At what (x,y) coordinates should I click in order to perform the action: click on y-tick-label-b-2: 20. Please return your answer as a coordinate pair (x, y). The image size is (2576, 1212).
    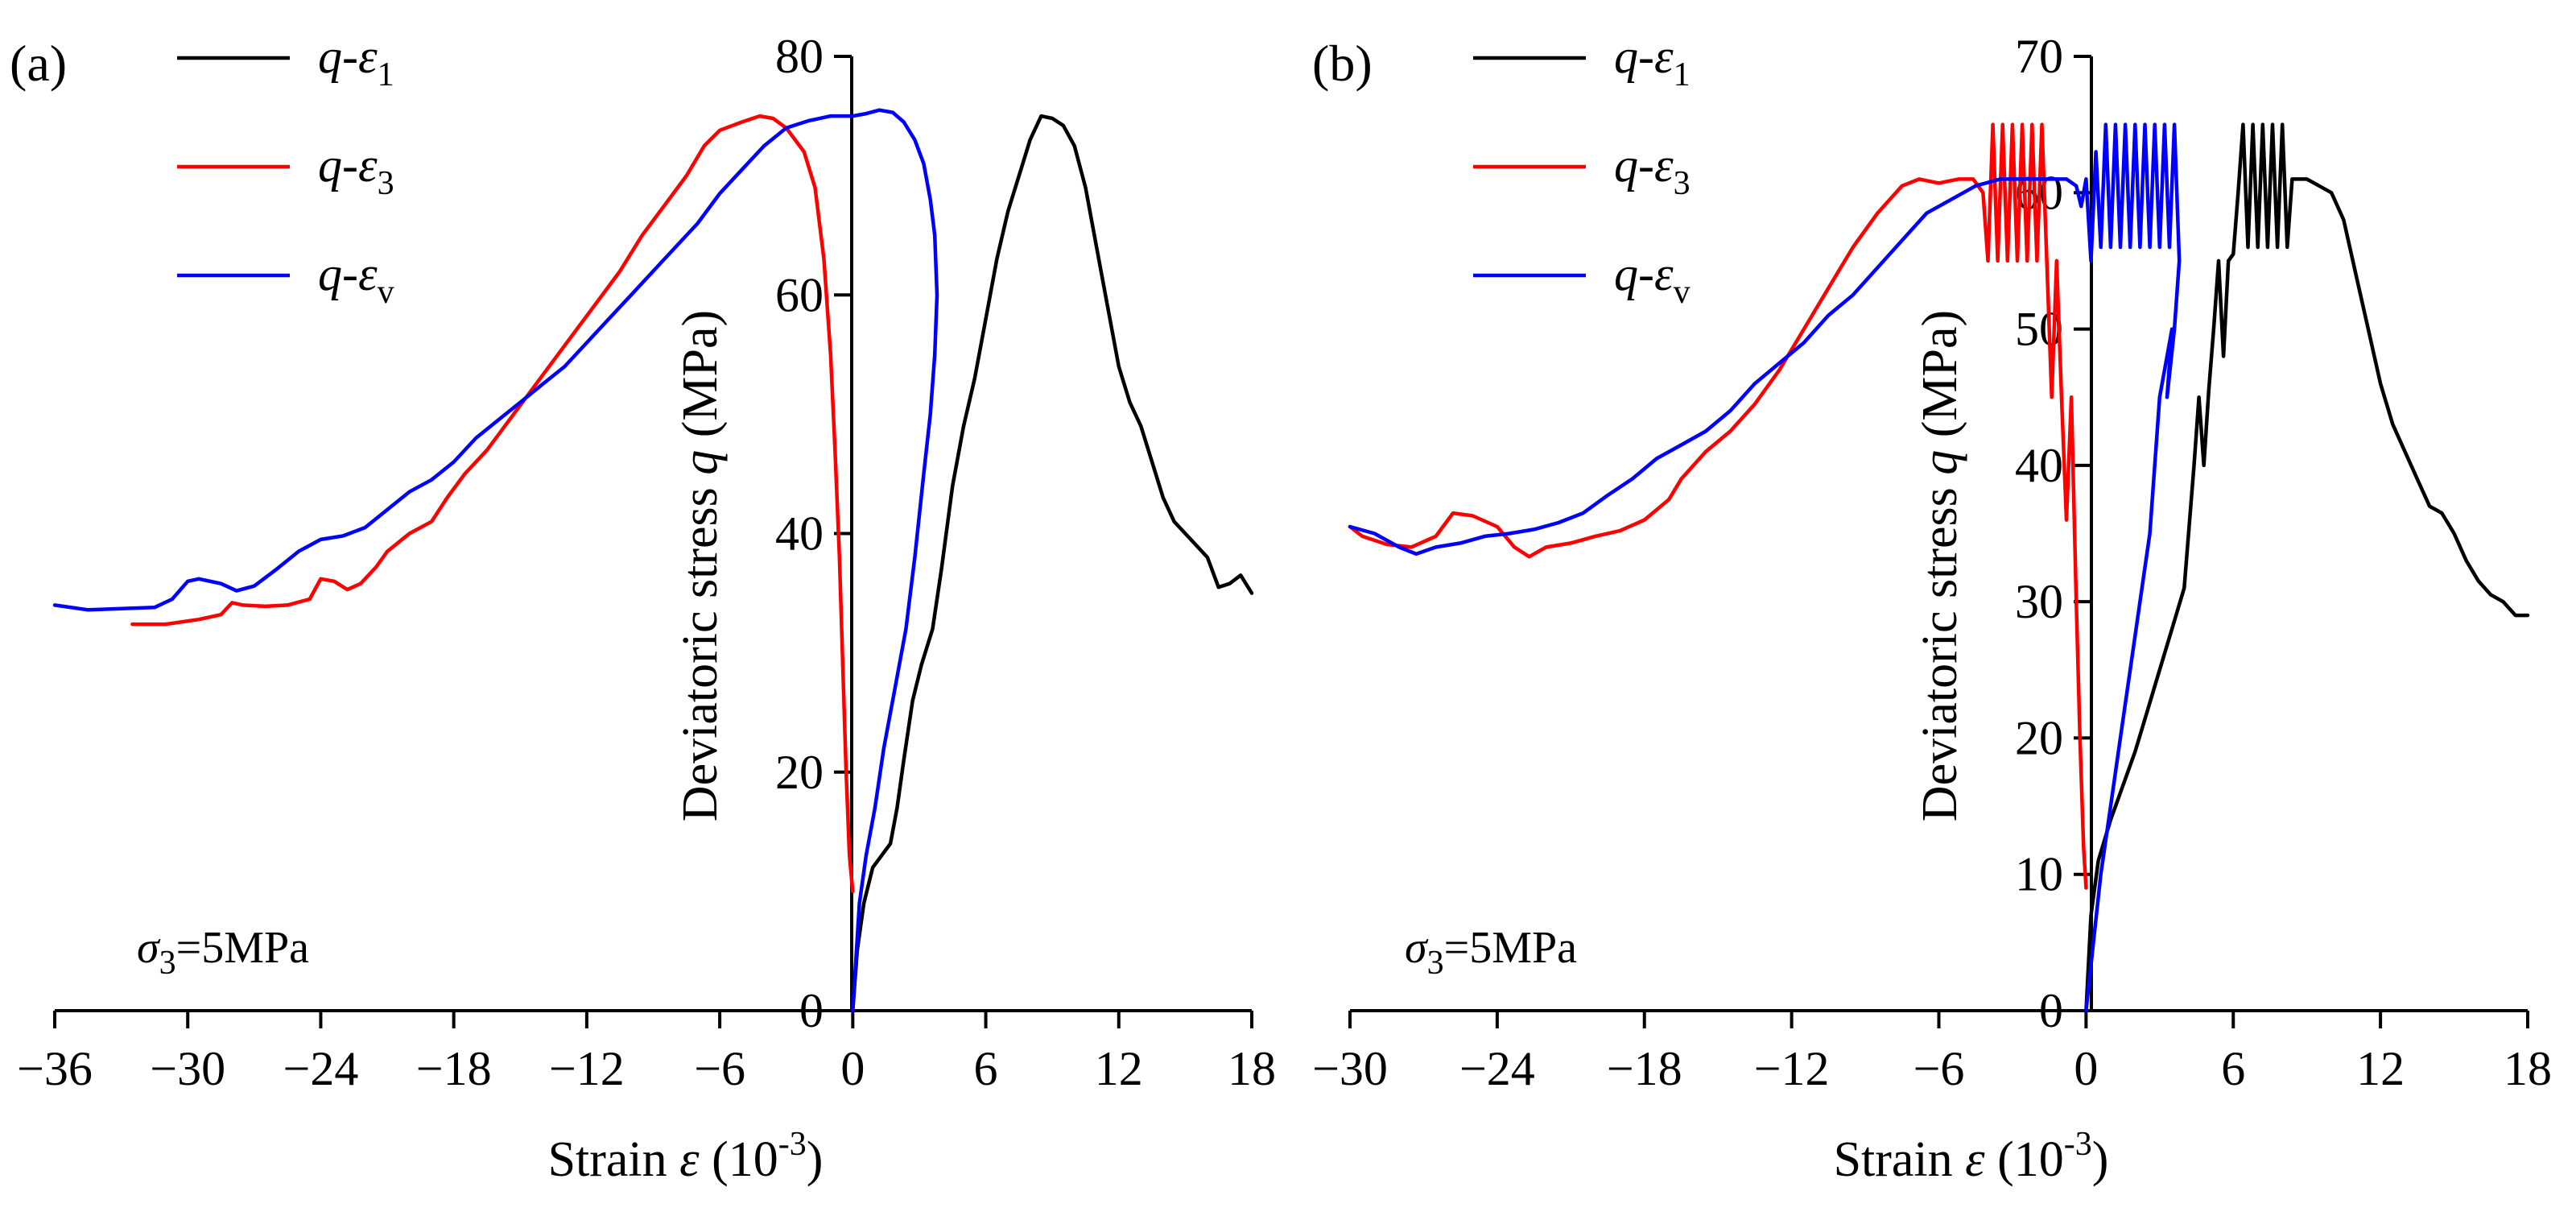
    Looking at the image, I should click on (2039, 738).